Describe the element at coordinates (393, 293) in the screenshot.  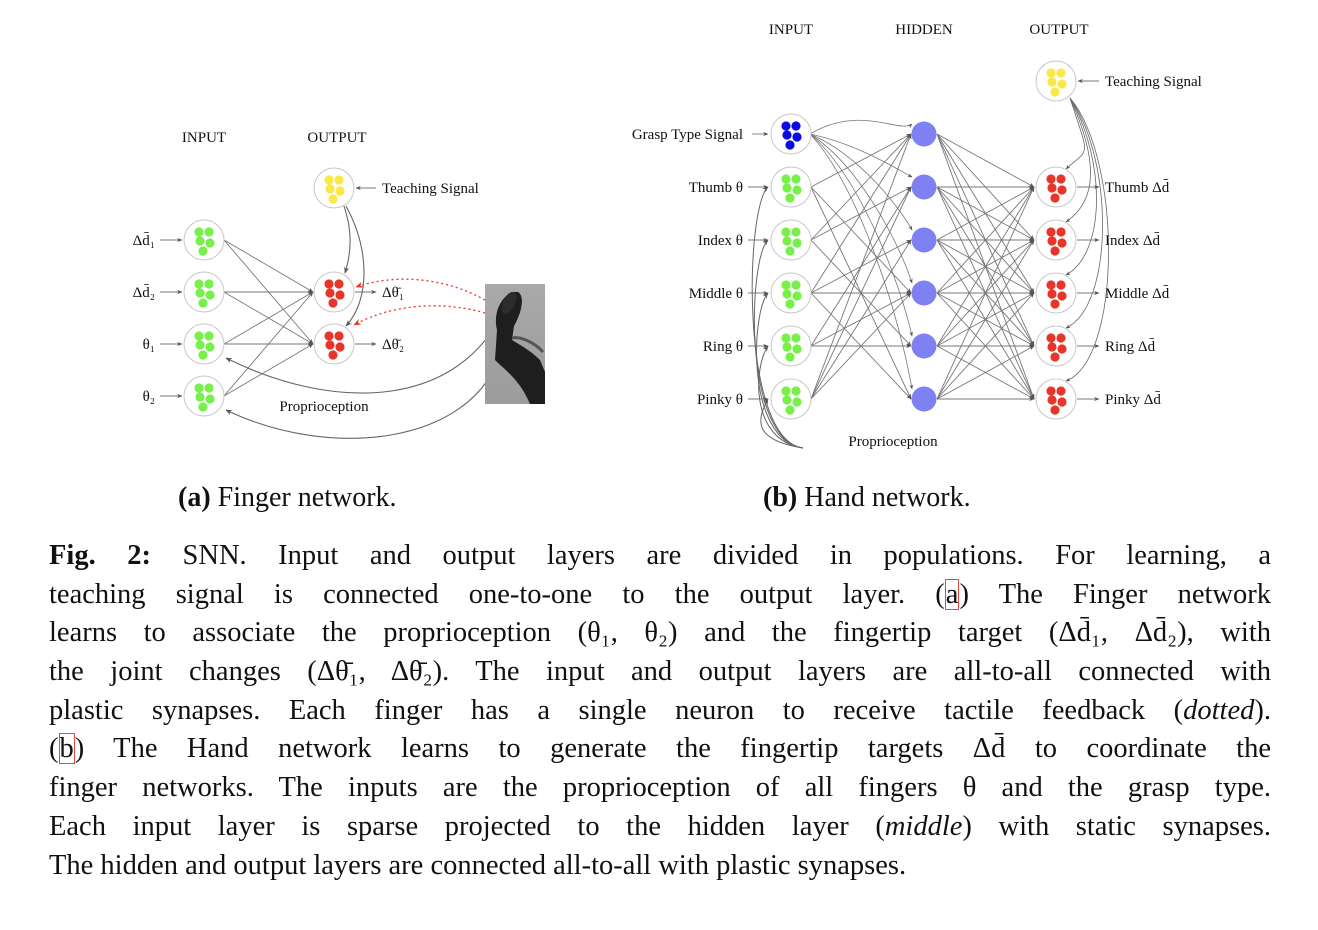
I see `finger-output-label: Δθ̄₁` at that location.